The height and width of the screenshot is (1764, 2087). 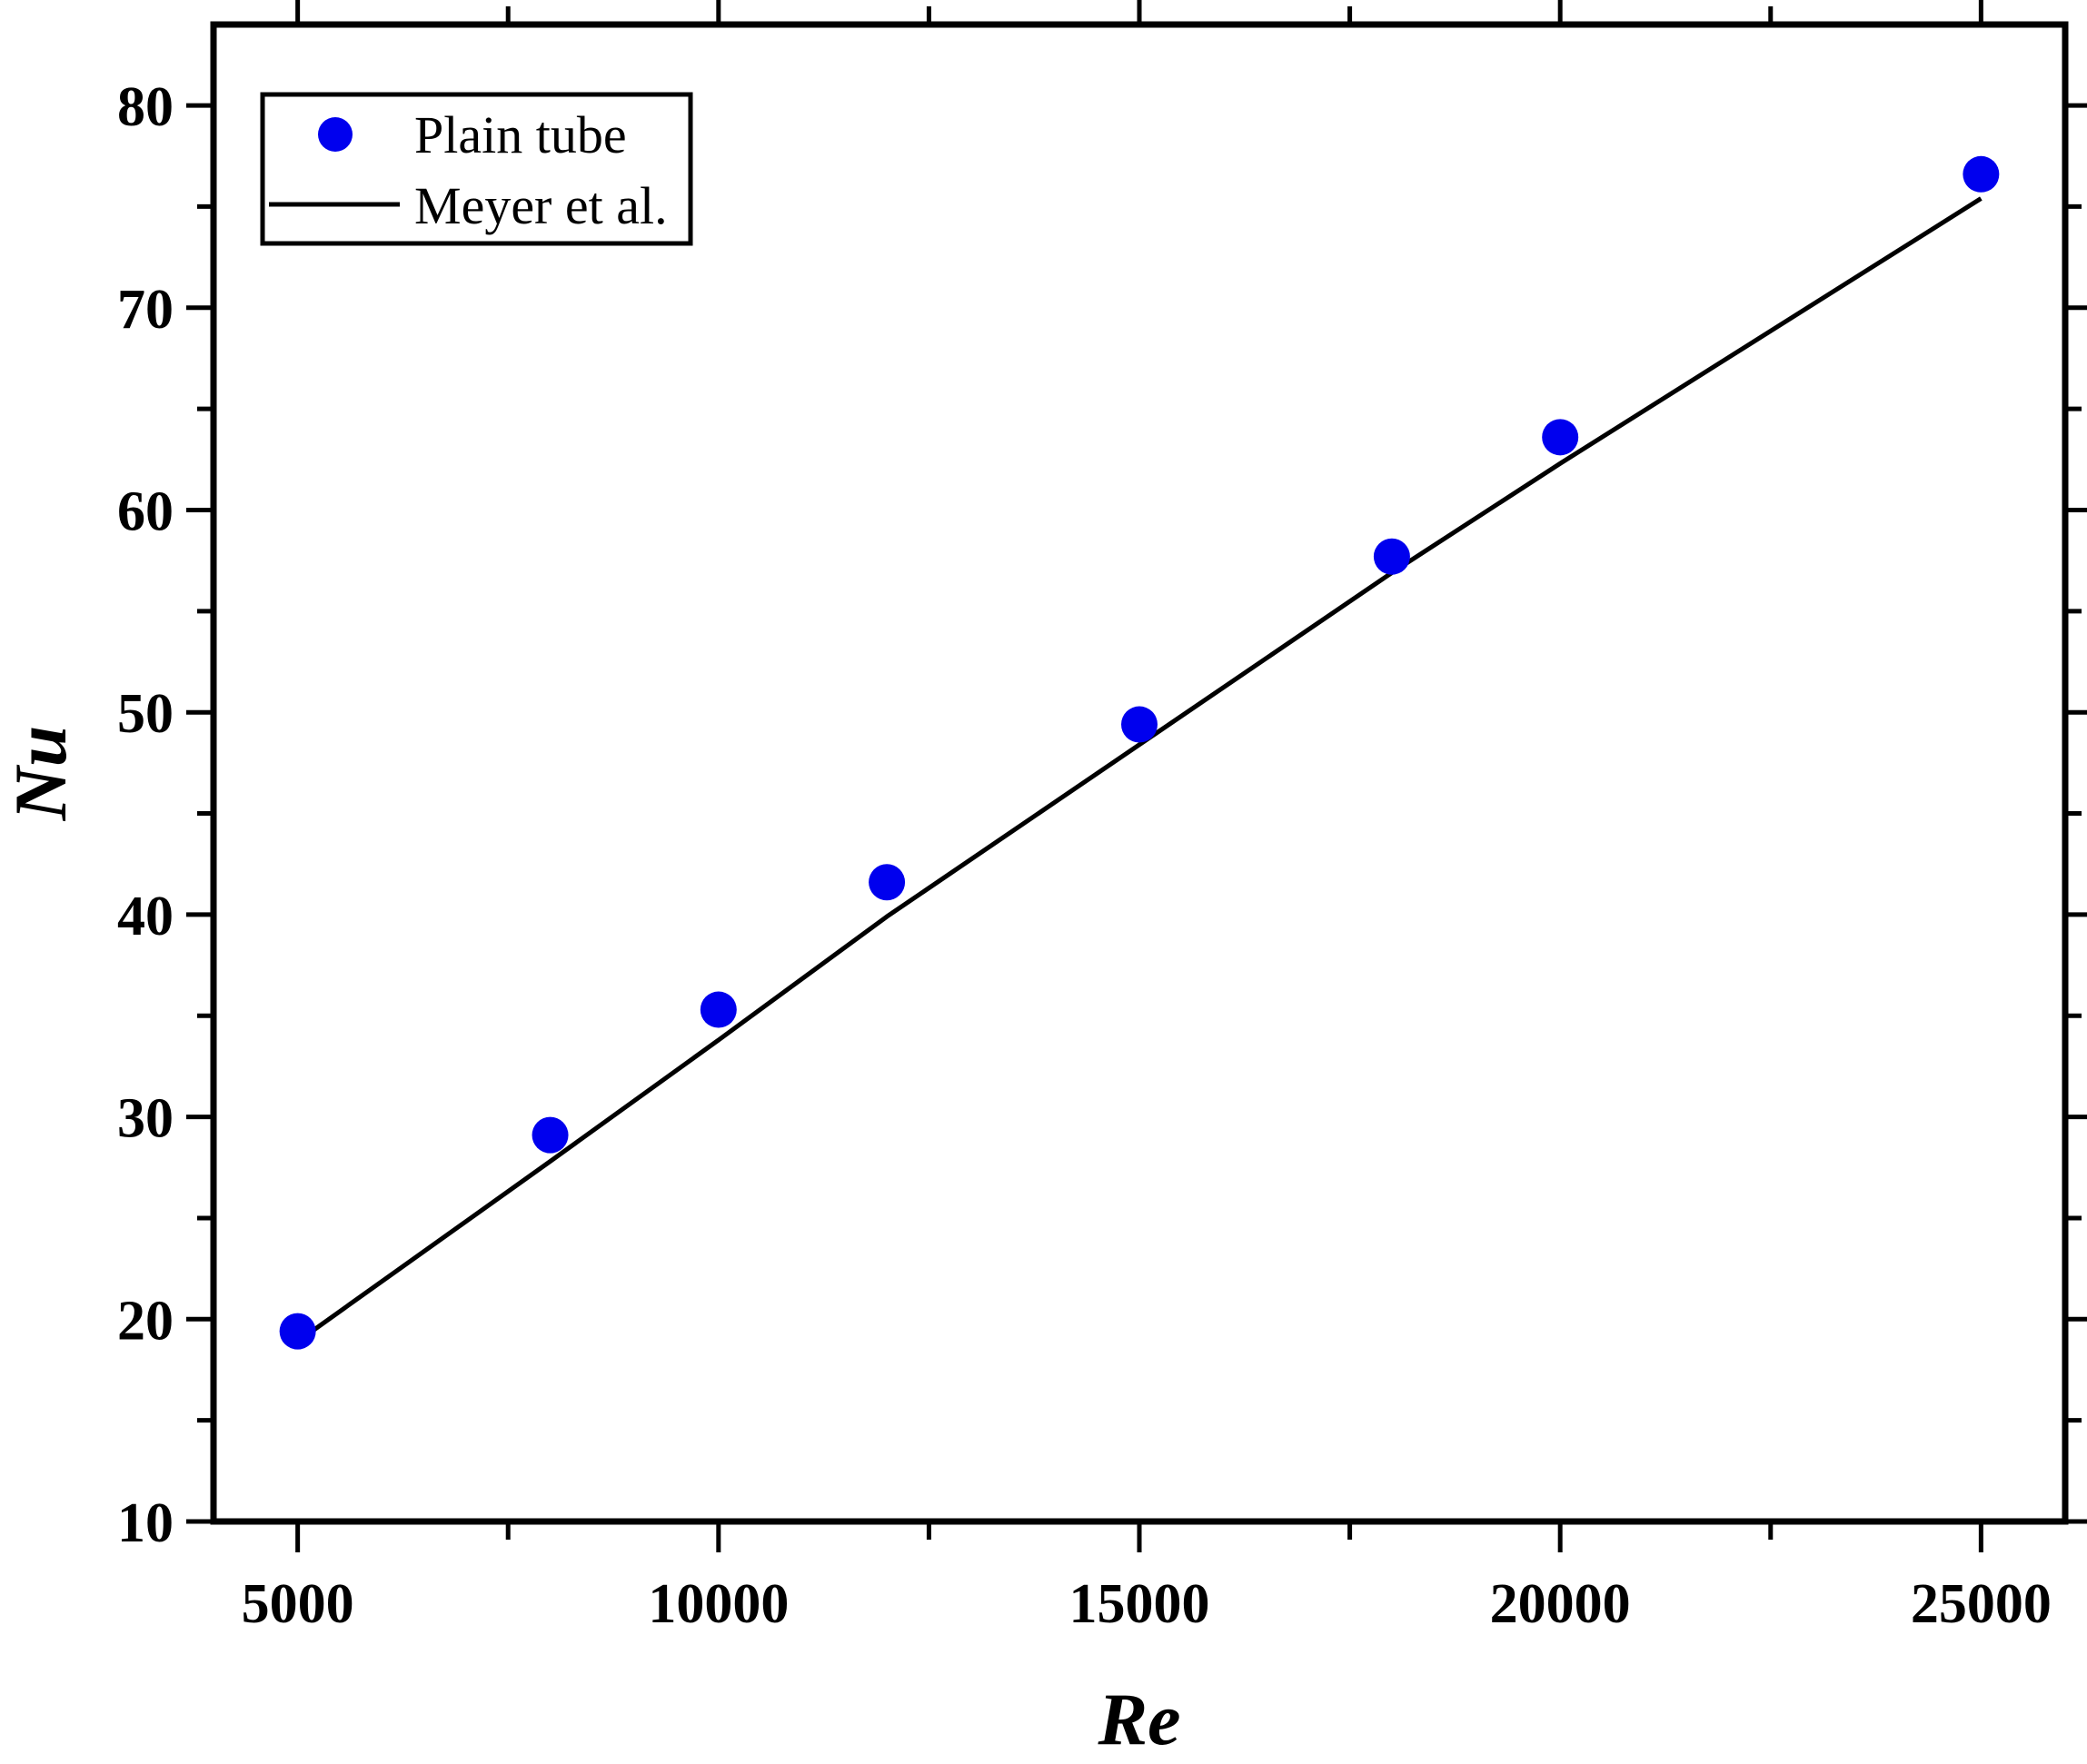 I want to click on legend-marker-plain-tube, so click(x=336, y=134).